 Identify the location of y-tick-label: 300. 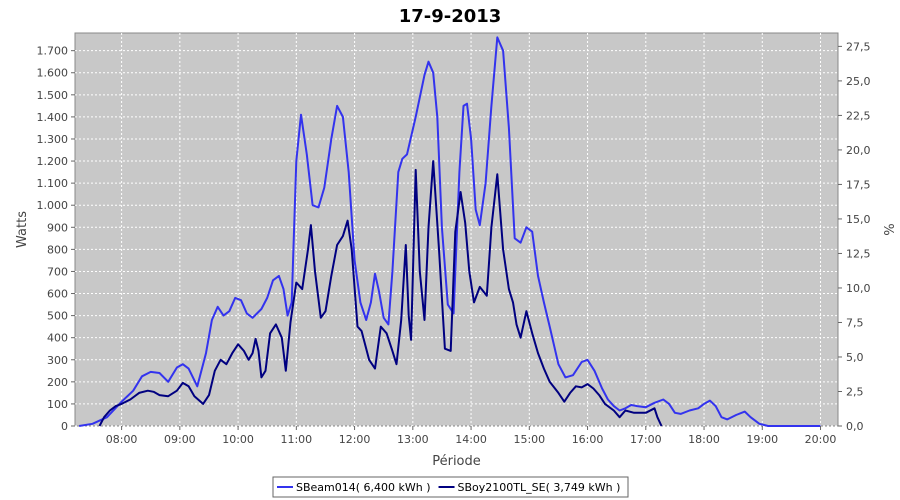
(57, 360).